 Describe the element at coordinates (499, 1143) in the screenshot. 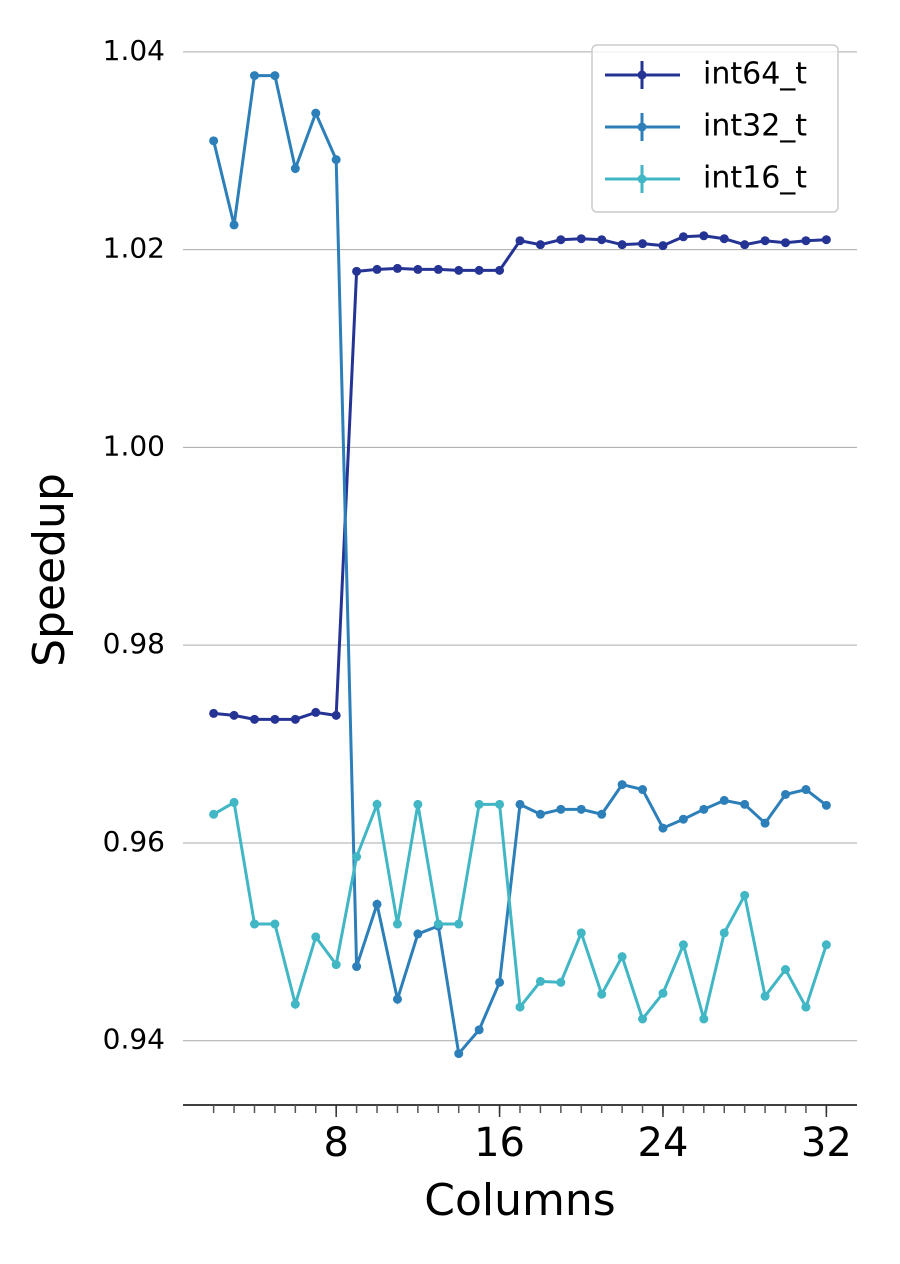

I see `x-tick-label: 16` at that location.